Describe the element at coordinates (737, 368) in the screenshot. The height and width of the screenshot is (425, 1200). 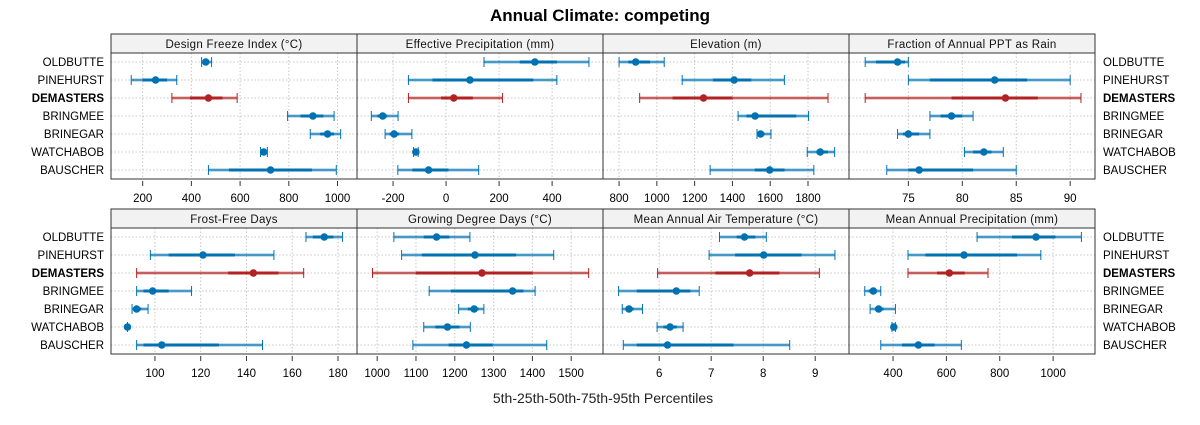
I see `x-axis-ticks: 6 7 8 9` at that location.